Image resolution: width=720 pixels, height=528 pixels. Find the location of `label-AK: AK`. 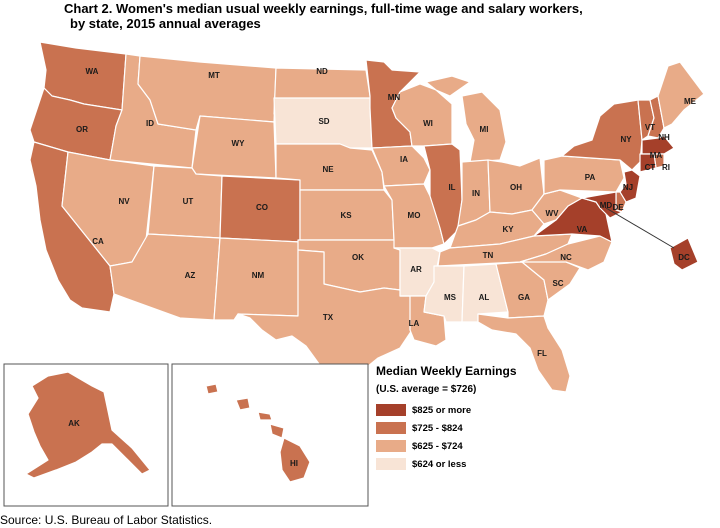

label-AK: AK is located at coordinates (74, 423).